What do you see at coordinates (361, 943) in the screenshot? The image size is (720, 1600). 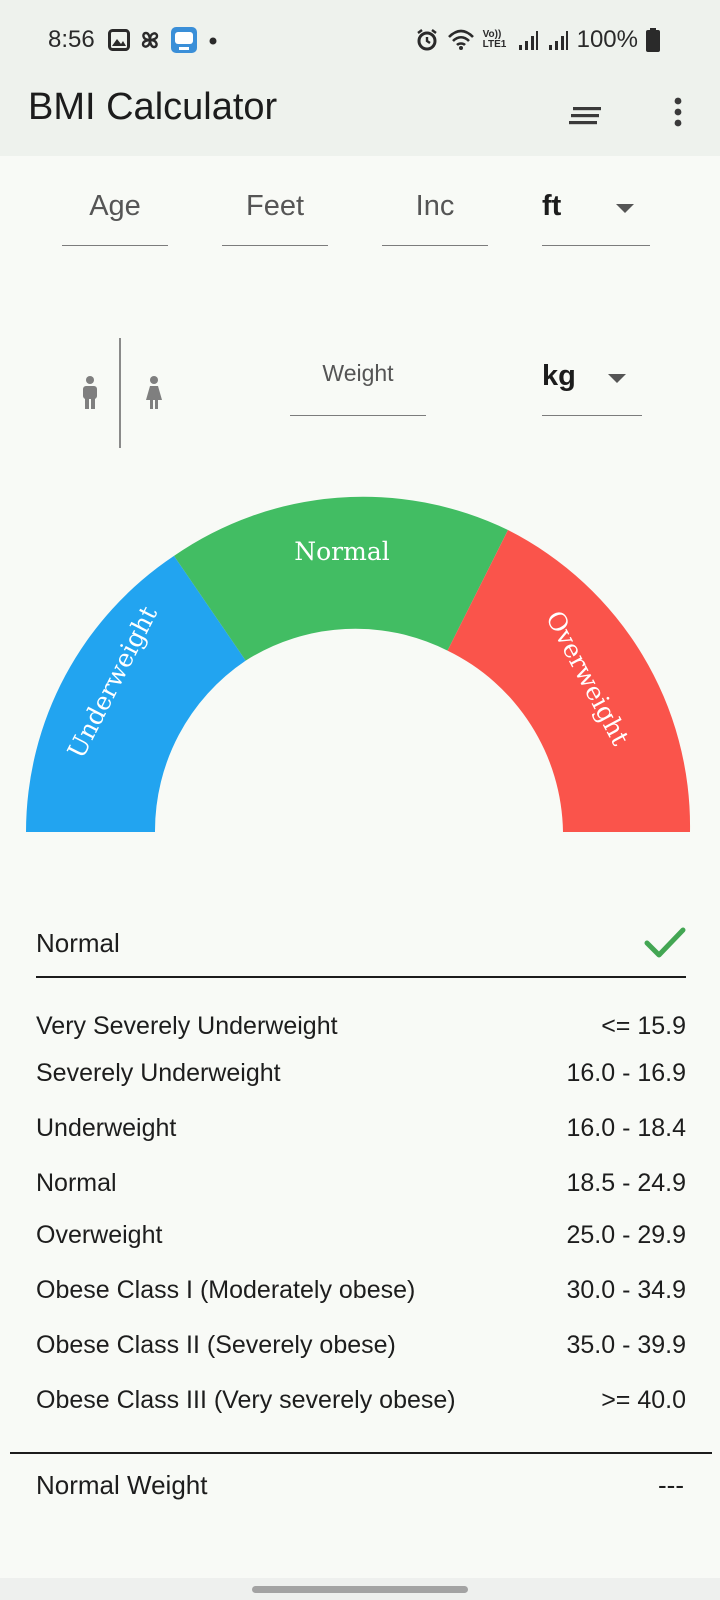 I see `current-category-row: Normal` at bounding box center [361, 943].